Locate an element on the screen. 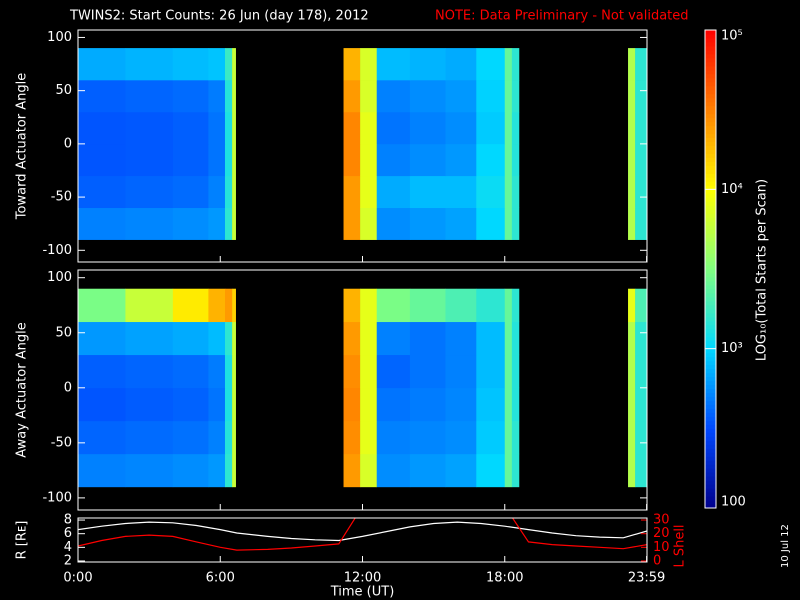 The image size is (800, 600). y-tick-label: -50 is located at coordinates (61, 197).